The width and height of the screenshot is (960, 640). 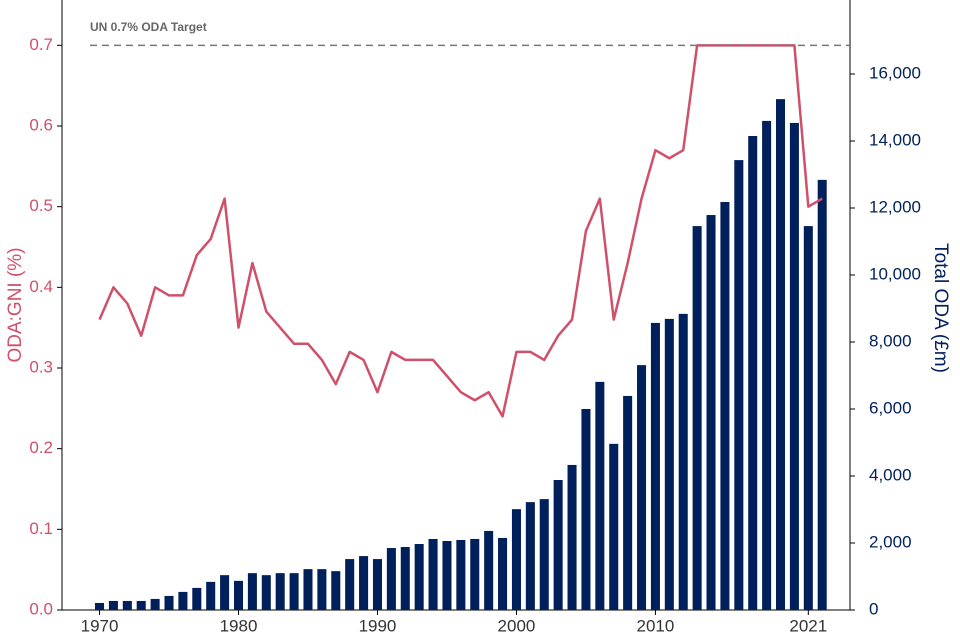 I want to click on y-tick-label: 0.1, so click(x=41, y=528).